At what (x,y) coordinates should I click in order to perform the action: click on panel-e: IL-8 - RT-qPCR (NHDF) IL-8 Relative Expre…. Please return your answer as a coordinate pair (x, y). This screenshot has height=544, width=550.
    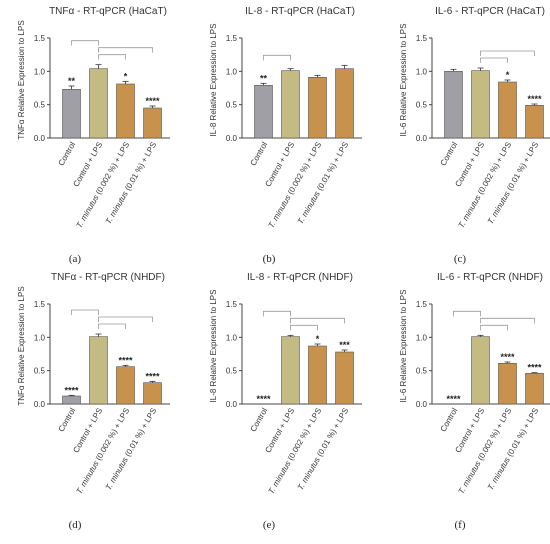
    Looking at the image, I should click on (285, 384).